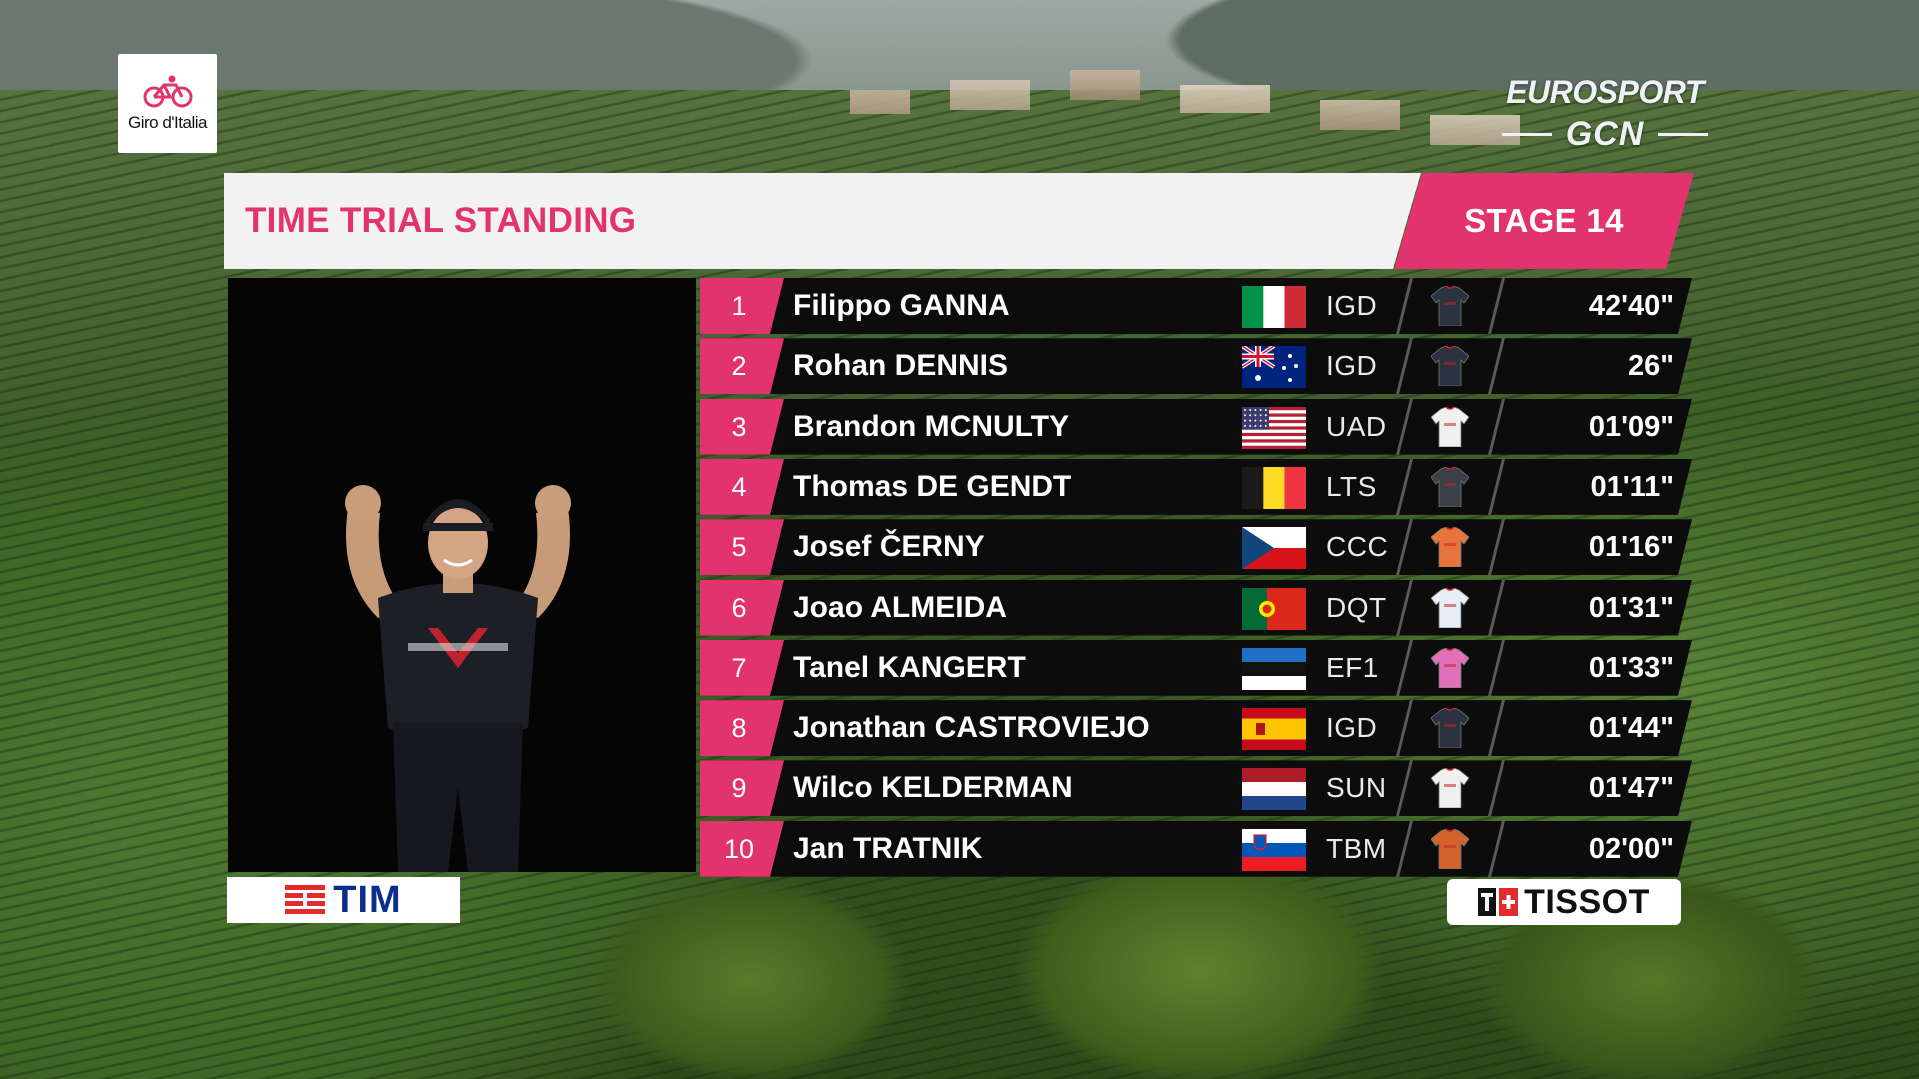 Image resolution: width=1919 pixels, height=1079 pixels. What do you see at coordinates (167, 91) in the screenshot?
I see `bicycle-icon` at bounding box center [167, 91].